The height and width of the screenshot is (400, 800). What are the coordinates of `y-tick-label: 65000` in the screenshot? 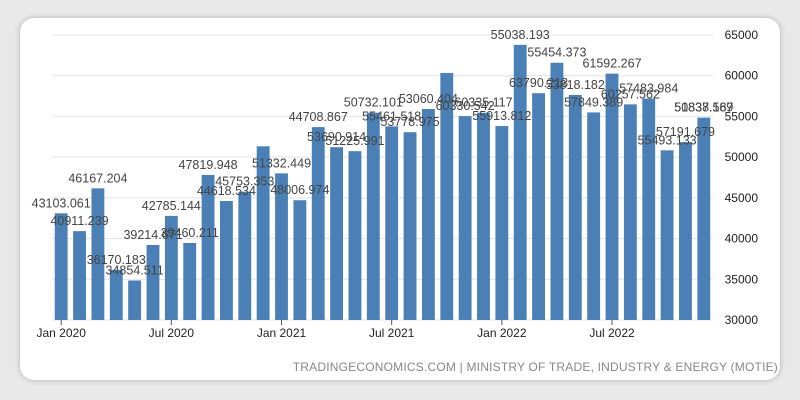 It's located at (742, 35).